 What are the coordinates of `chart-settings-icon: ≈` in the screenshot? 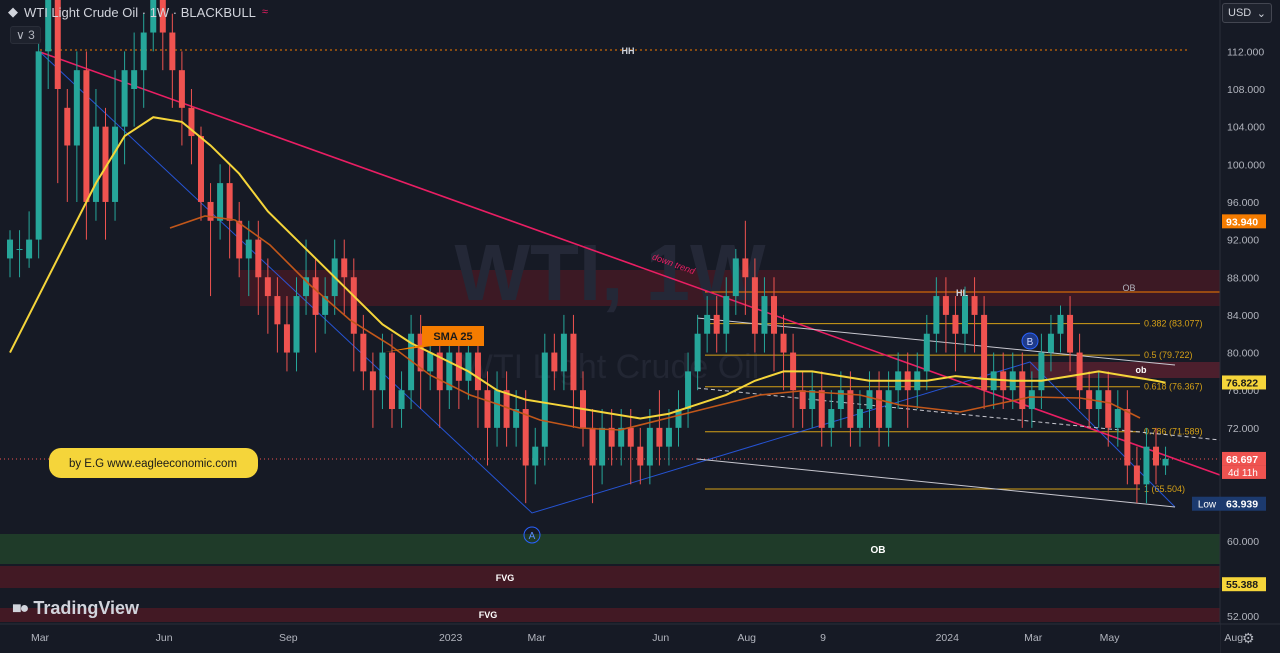 It's located at (264, 12).